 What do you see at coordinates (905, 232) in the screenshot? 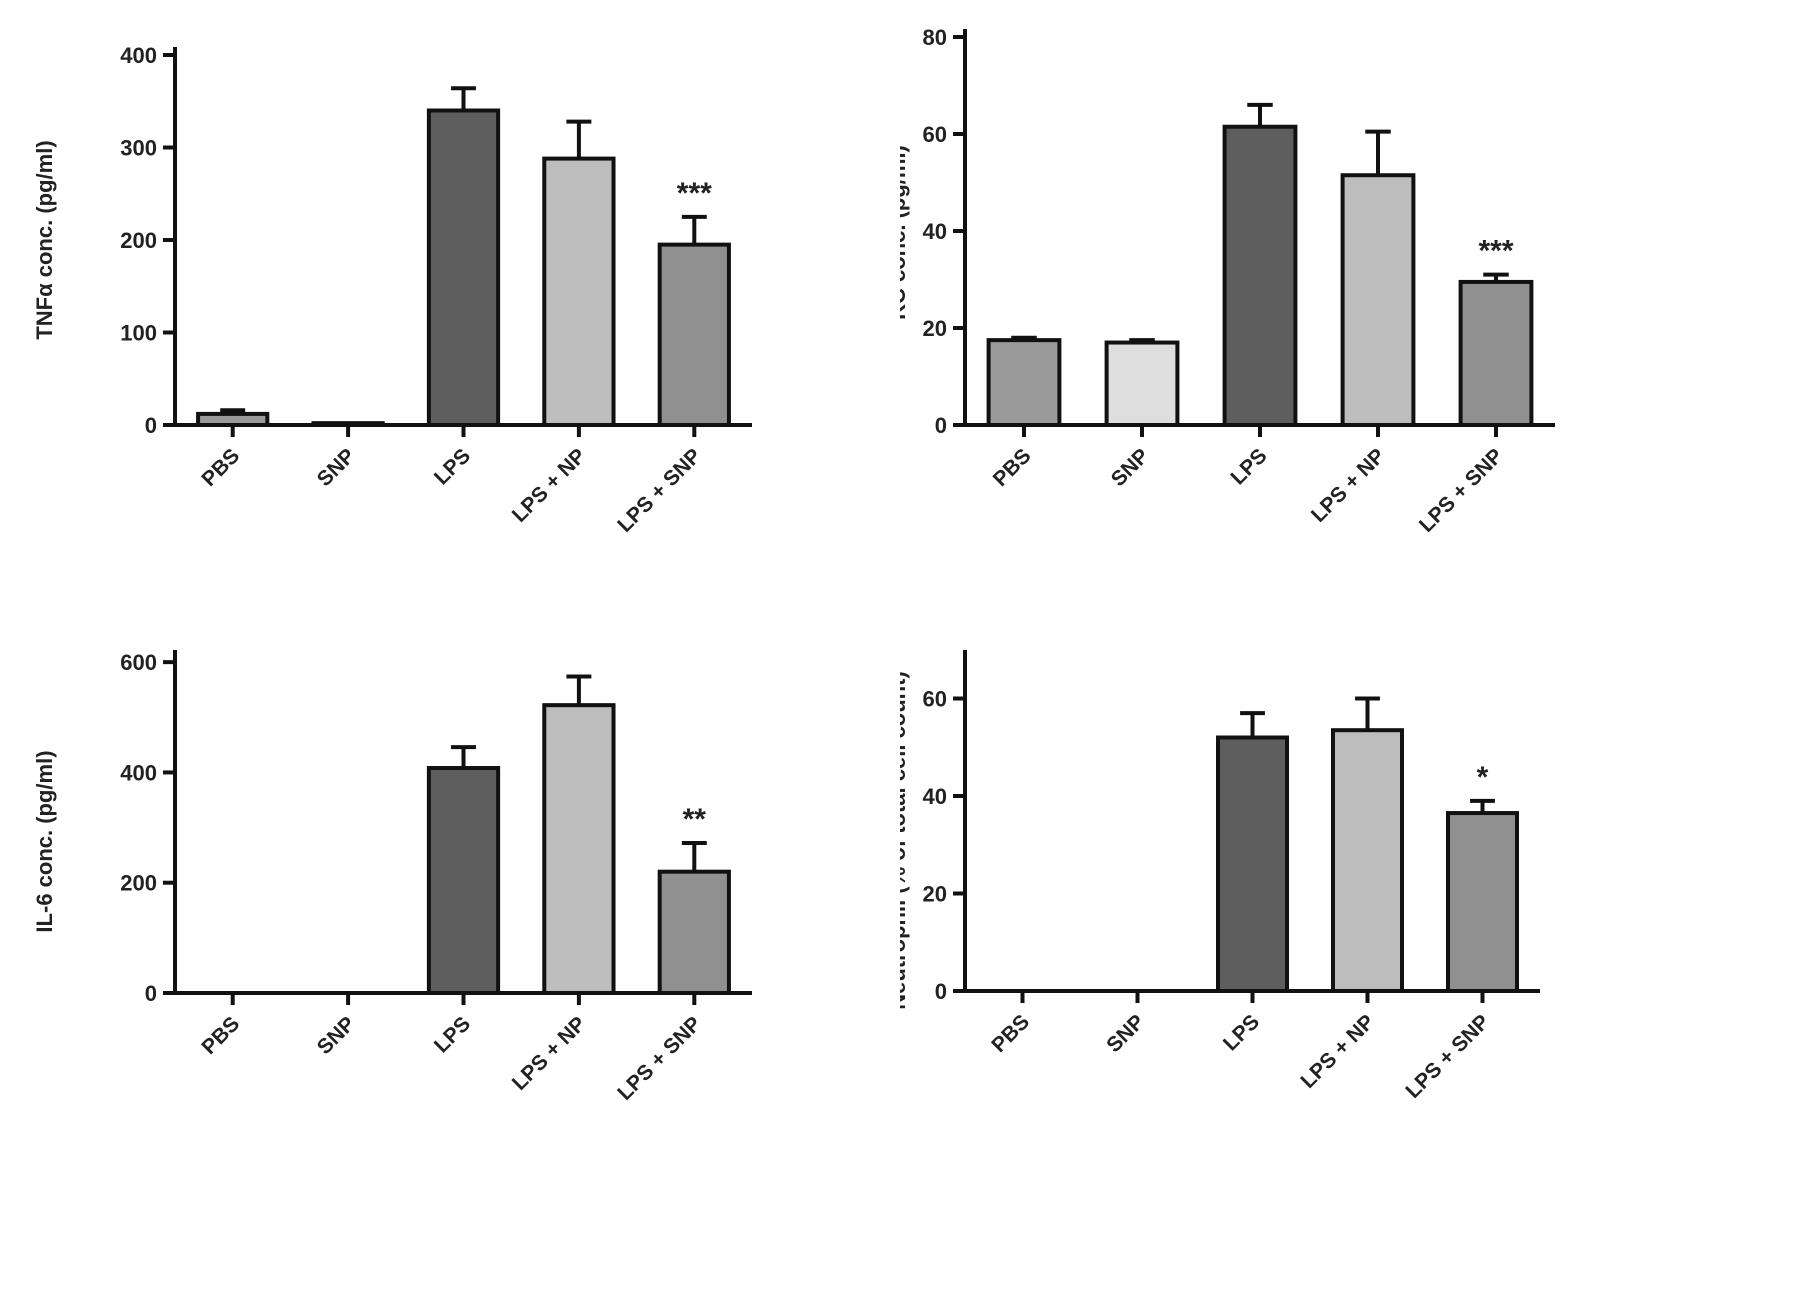
I see `y-axis-label: KC conc. (pg/ml)` at bounding box center [905, 232].